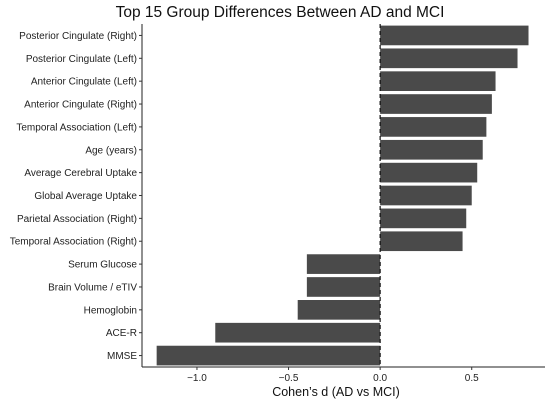 The height and width of the screenshot is (402, 550). Describe the element at coordinates (111, 150) in the screenshot. I see `y-tick-label-5: Age (years)` at that location.